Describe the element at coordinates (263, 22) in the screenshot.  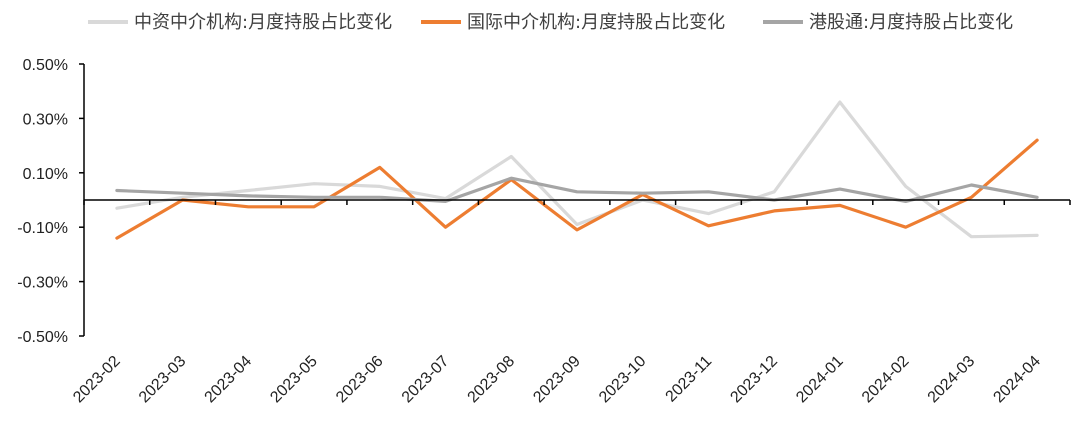
I see `legend-label-1: 中资中介机构:月度持股占比变化` at that location.